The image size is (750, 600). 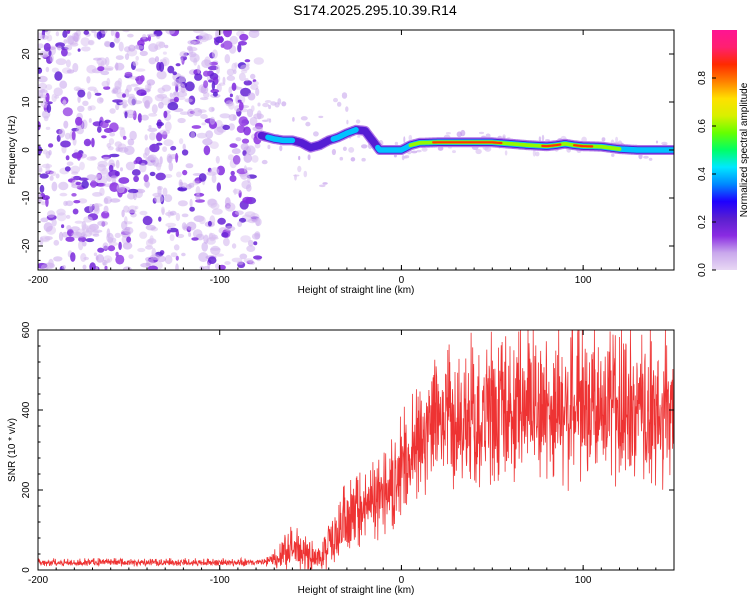 I want to click on spectrogram-x-tick-label: -200, so click(x=38, y=280).